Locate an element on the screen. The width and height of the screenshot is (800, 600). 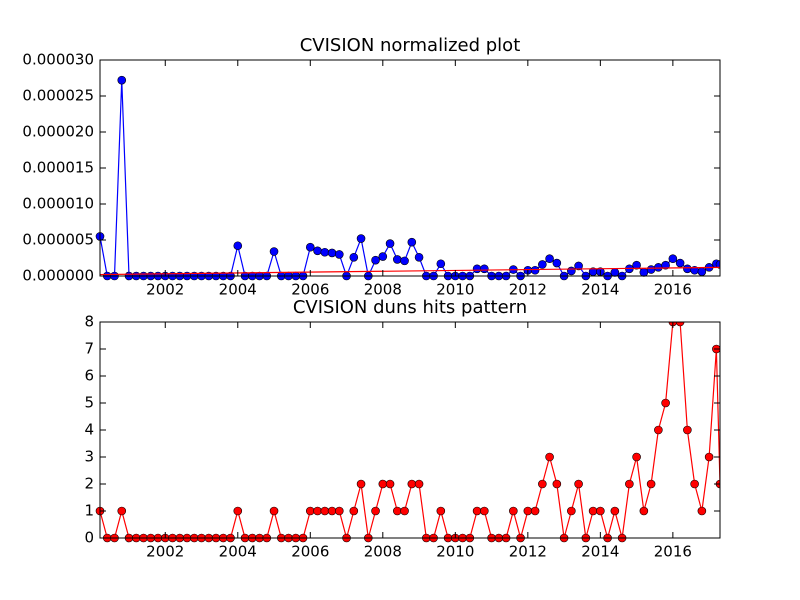
y-tick-label: 6 is located at coordinates (89, 376).